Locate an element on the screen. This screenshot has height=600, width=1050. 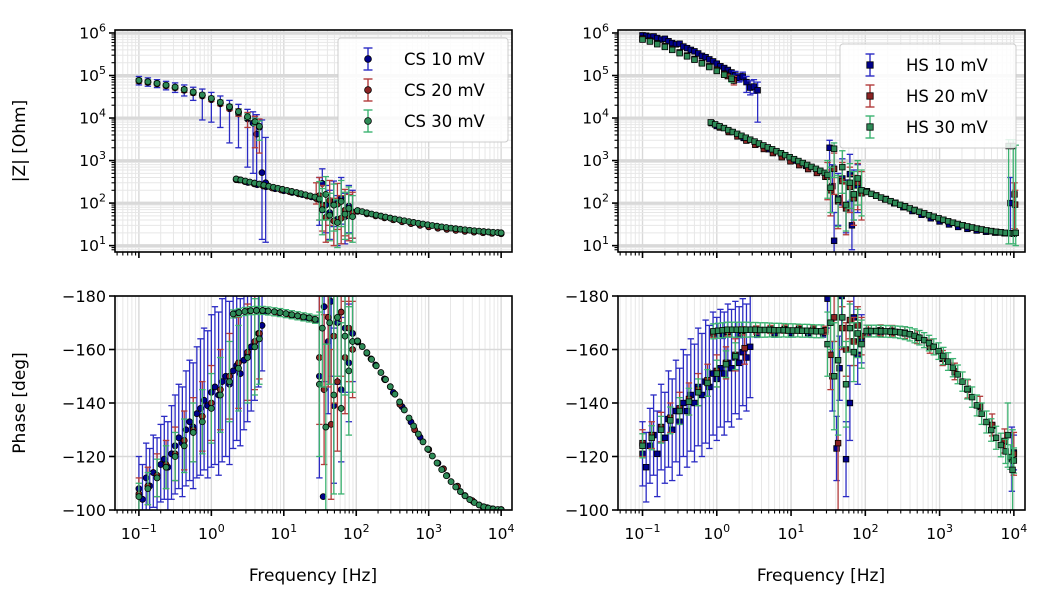
legend-label: CS 10 mV is located at coordinates (445, 59).